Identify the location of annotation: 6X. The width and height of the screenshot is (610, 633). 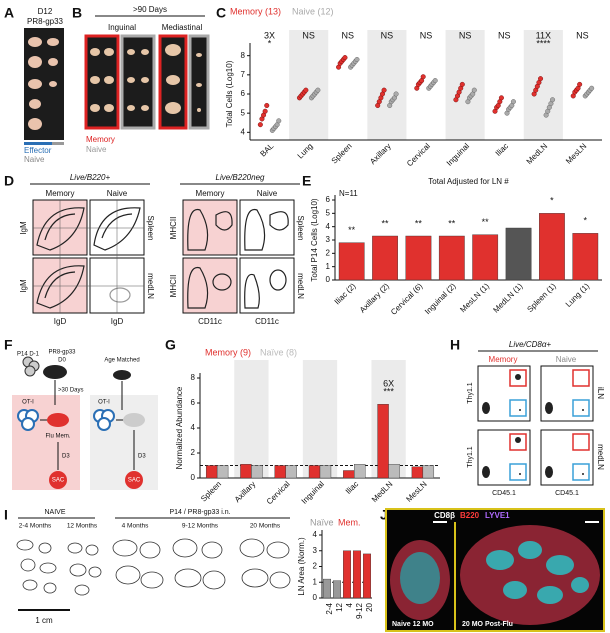
(388, 384).